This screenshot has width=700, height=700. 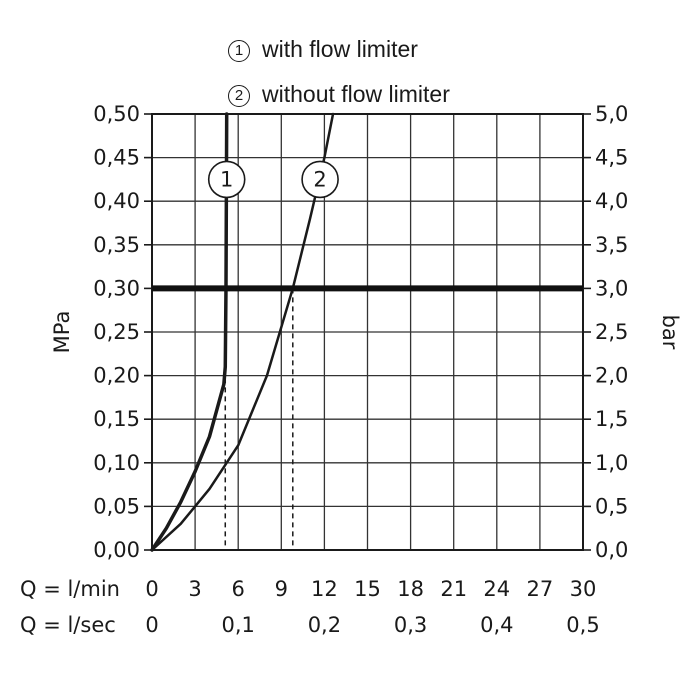 What do you see at coordinates (340, 49) in the screenshot?
I see `legend-label-1: with flow limiter` at bounding box center [340, 49].